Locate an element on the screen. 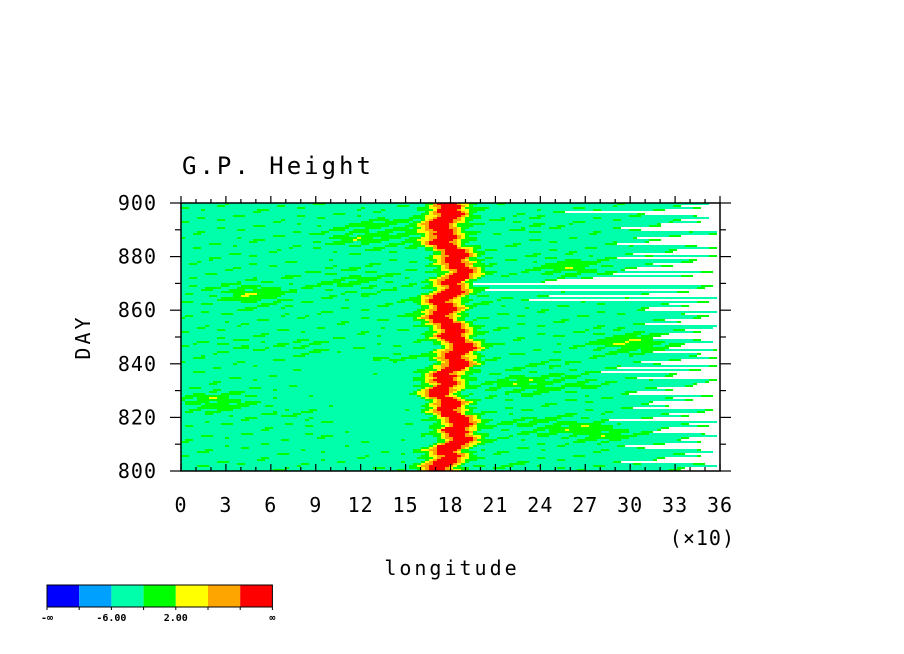 The width and height of the screenshot is (904, 654). x-tick-label: 30 is located at coordinates (630, 505).